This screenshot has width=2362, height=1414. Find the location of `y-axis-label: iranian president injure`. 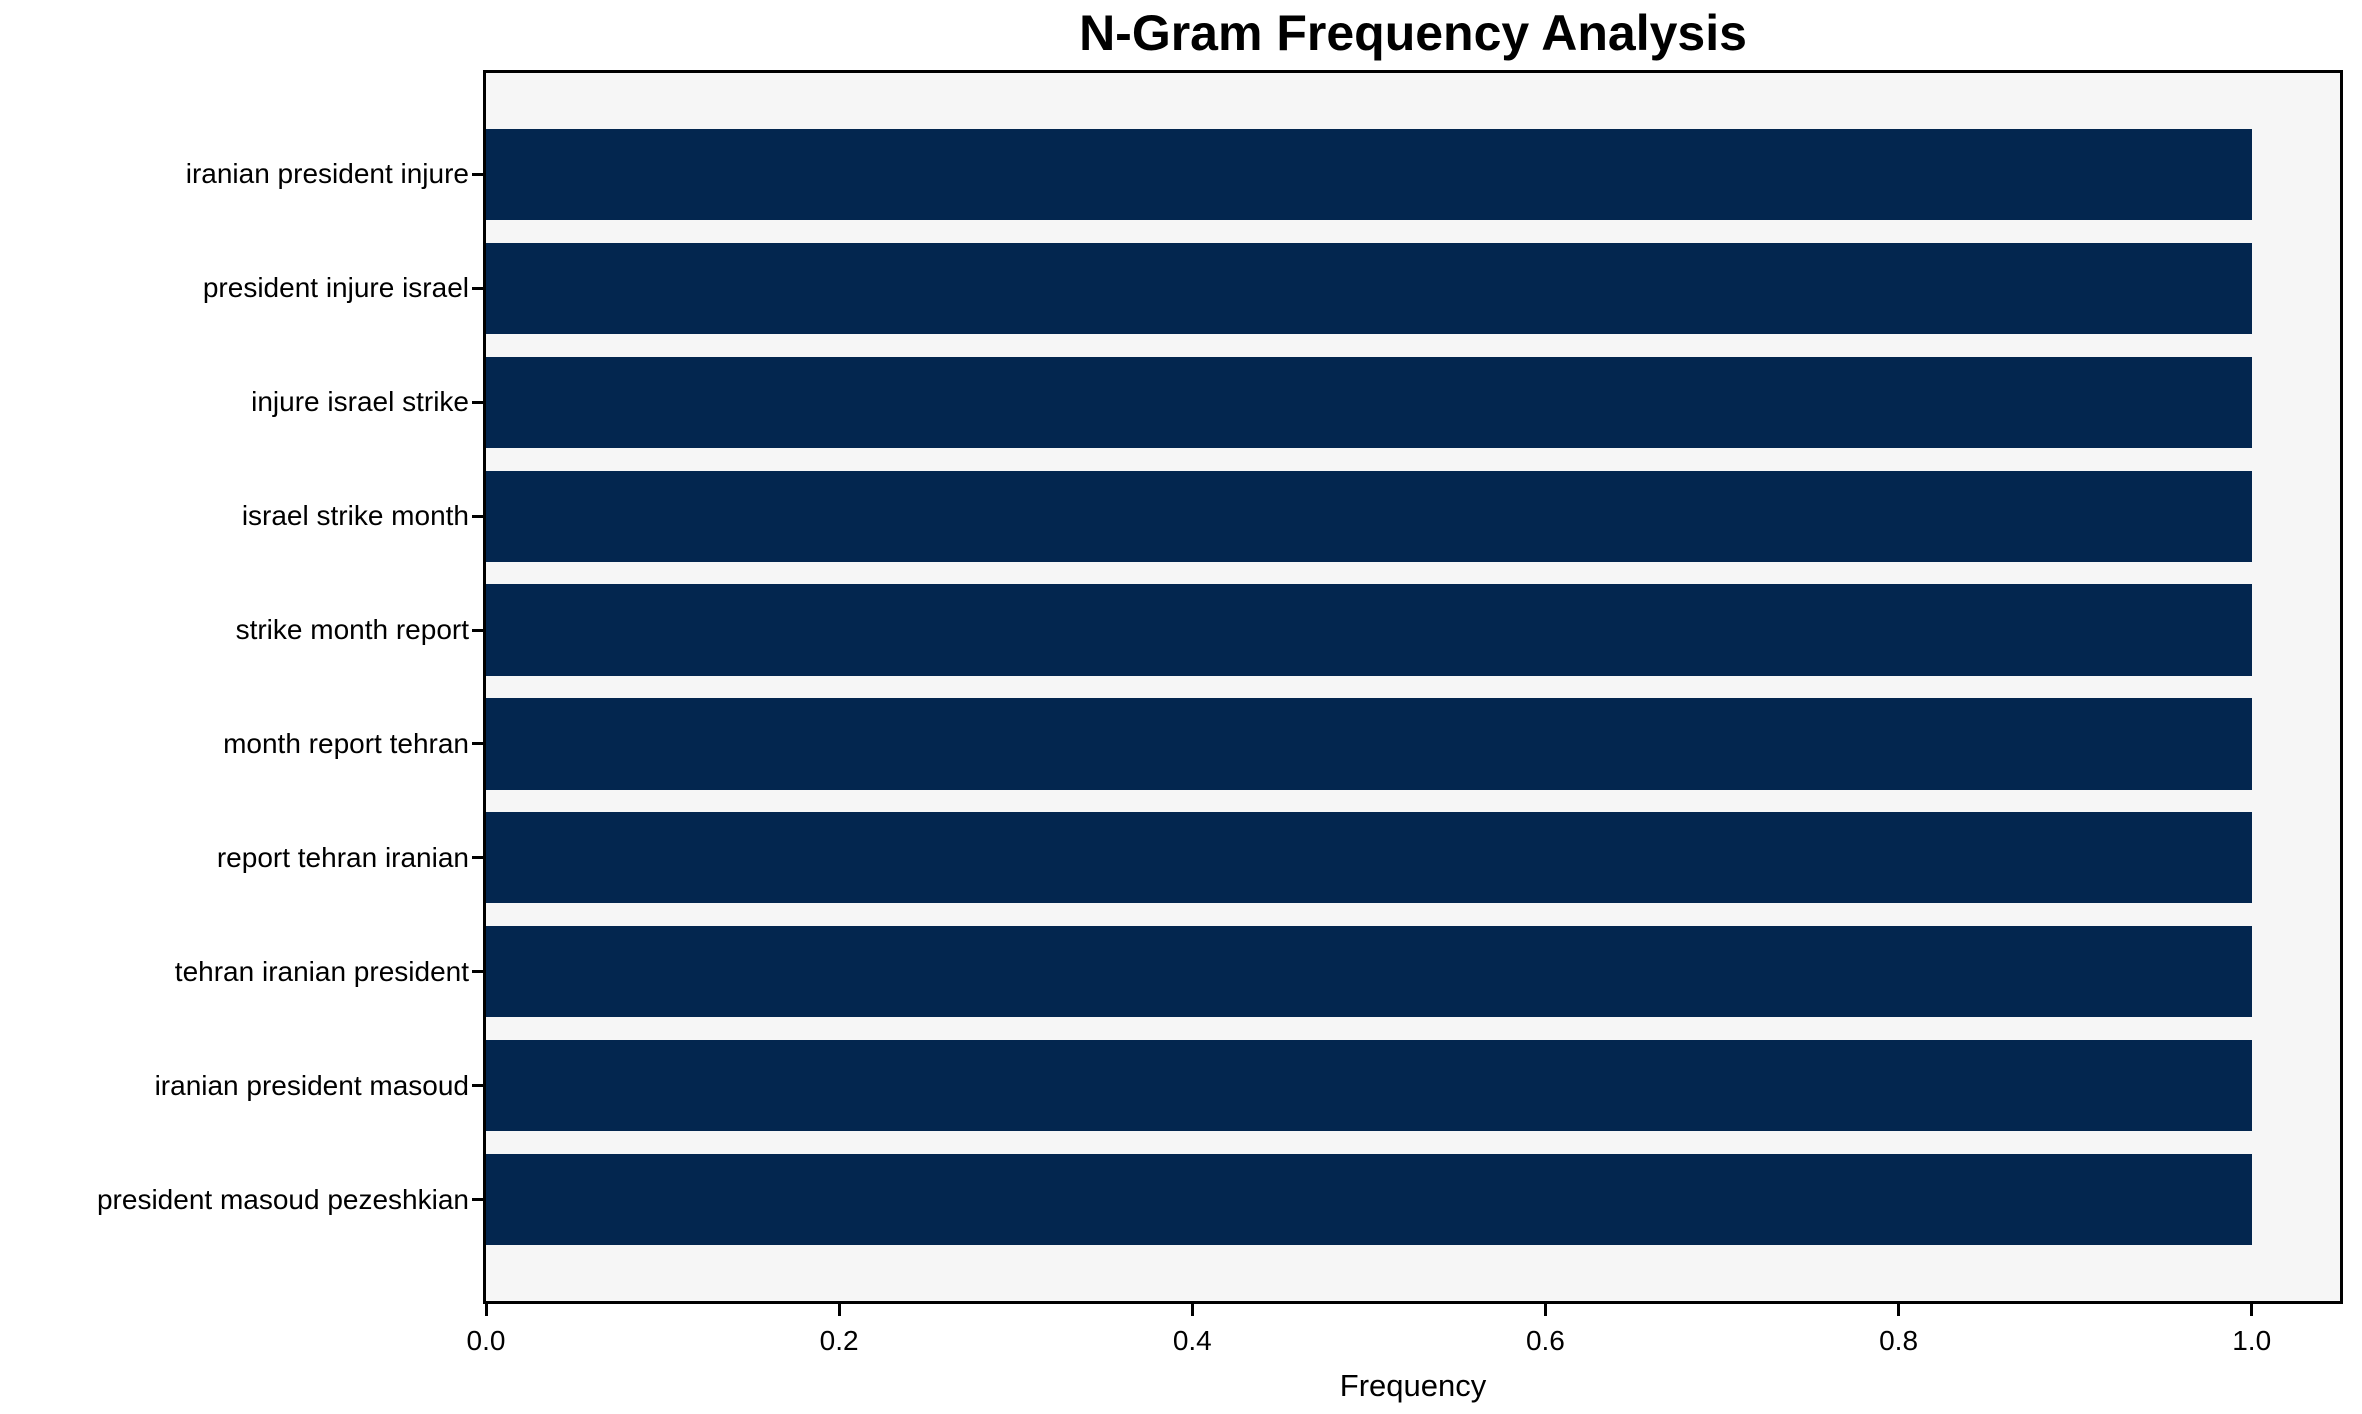

y-axis-label: iranian president injure is located at coordinates (327, 174).